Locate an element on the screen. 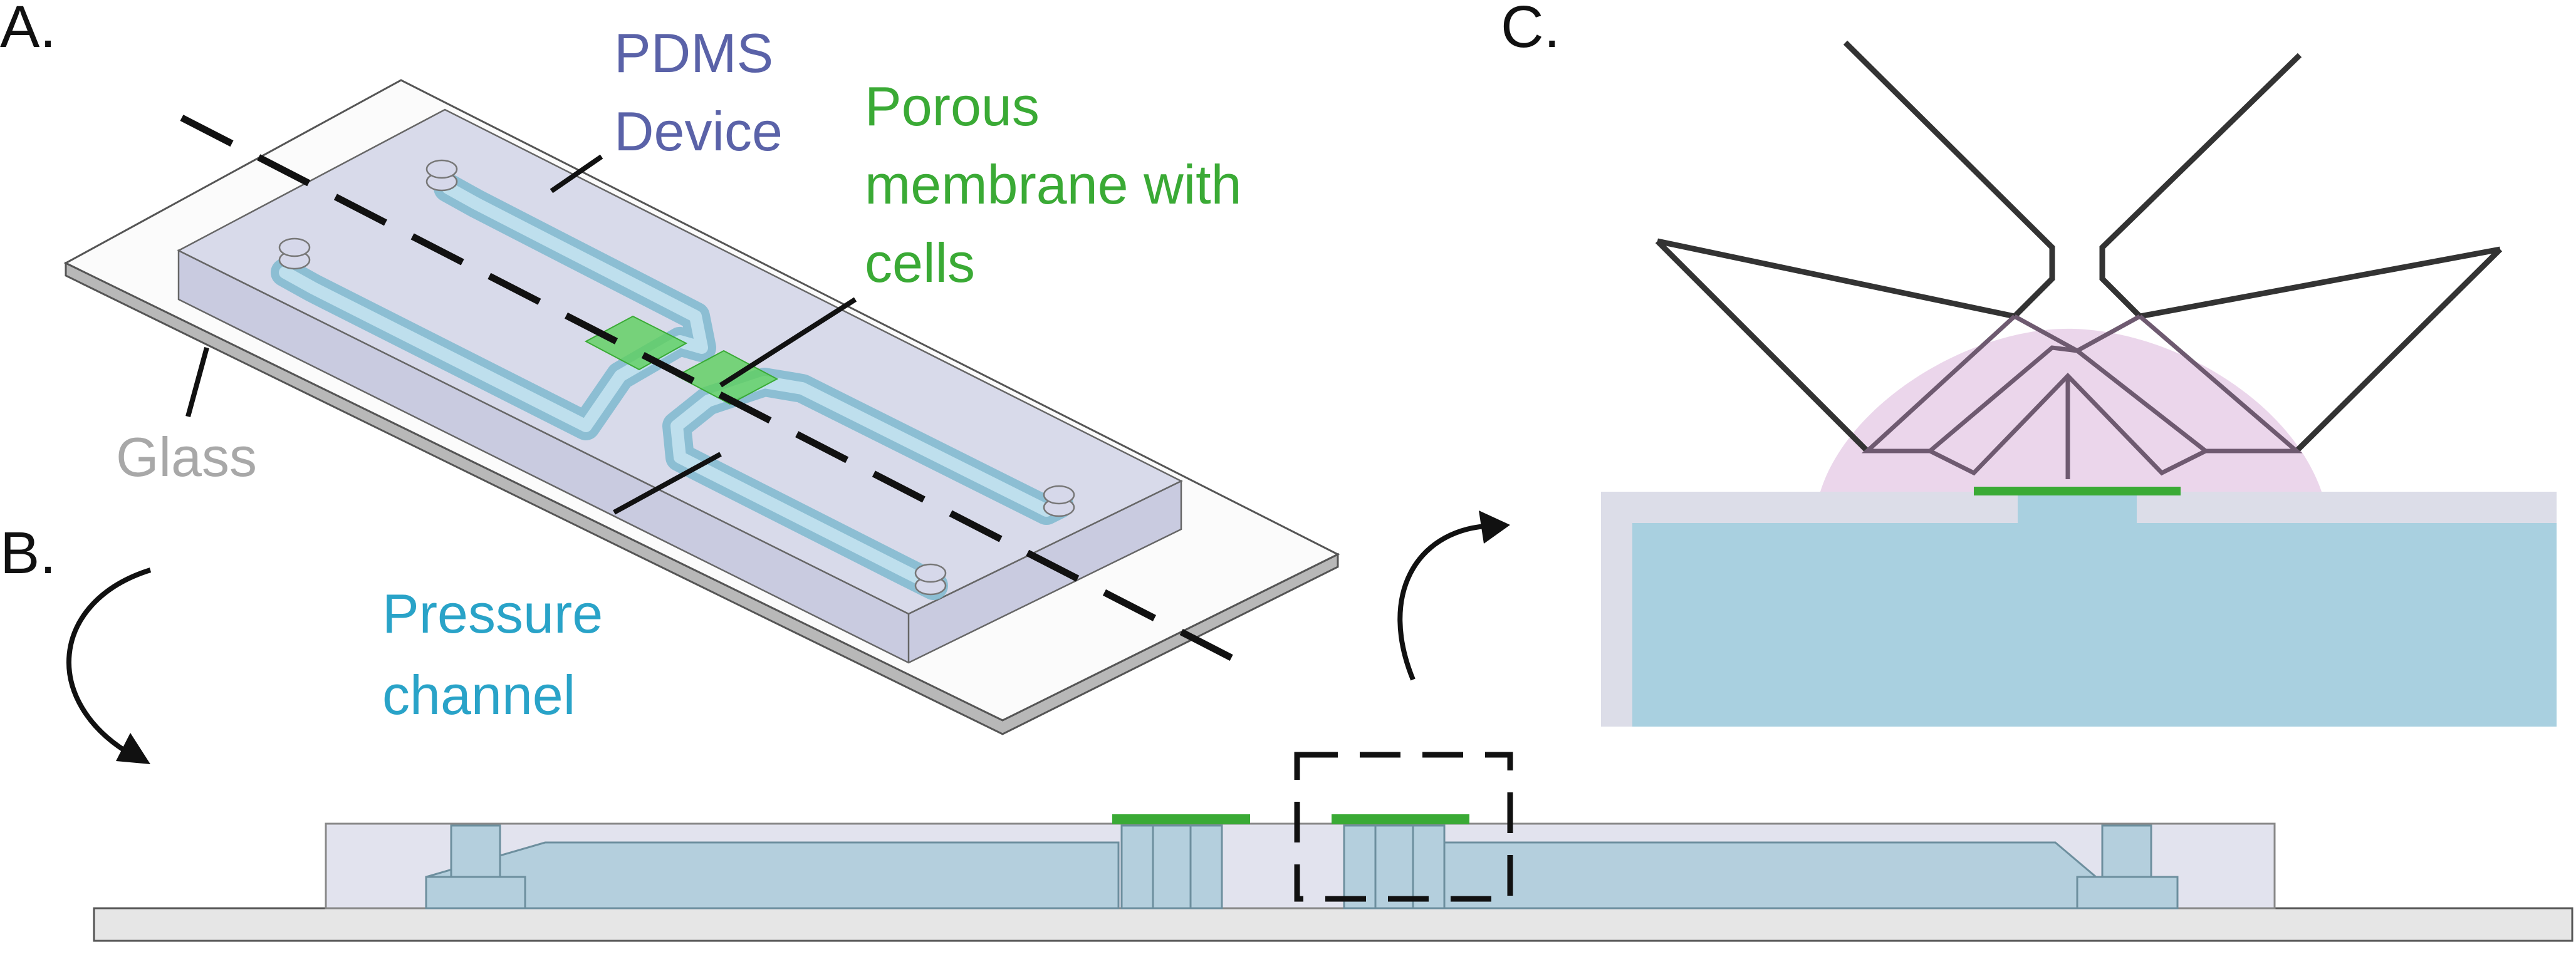 This screenshot has height=969, width=2576. membrane-label-line1: Porous is located at coordinates (952, 106).